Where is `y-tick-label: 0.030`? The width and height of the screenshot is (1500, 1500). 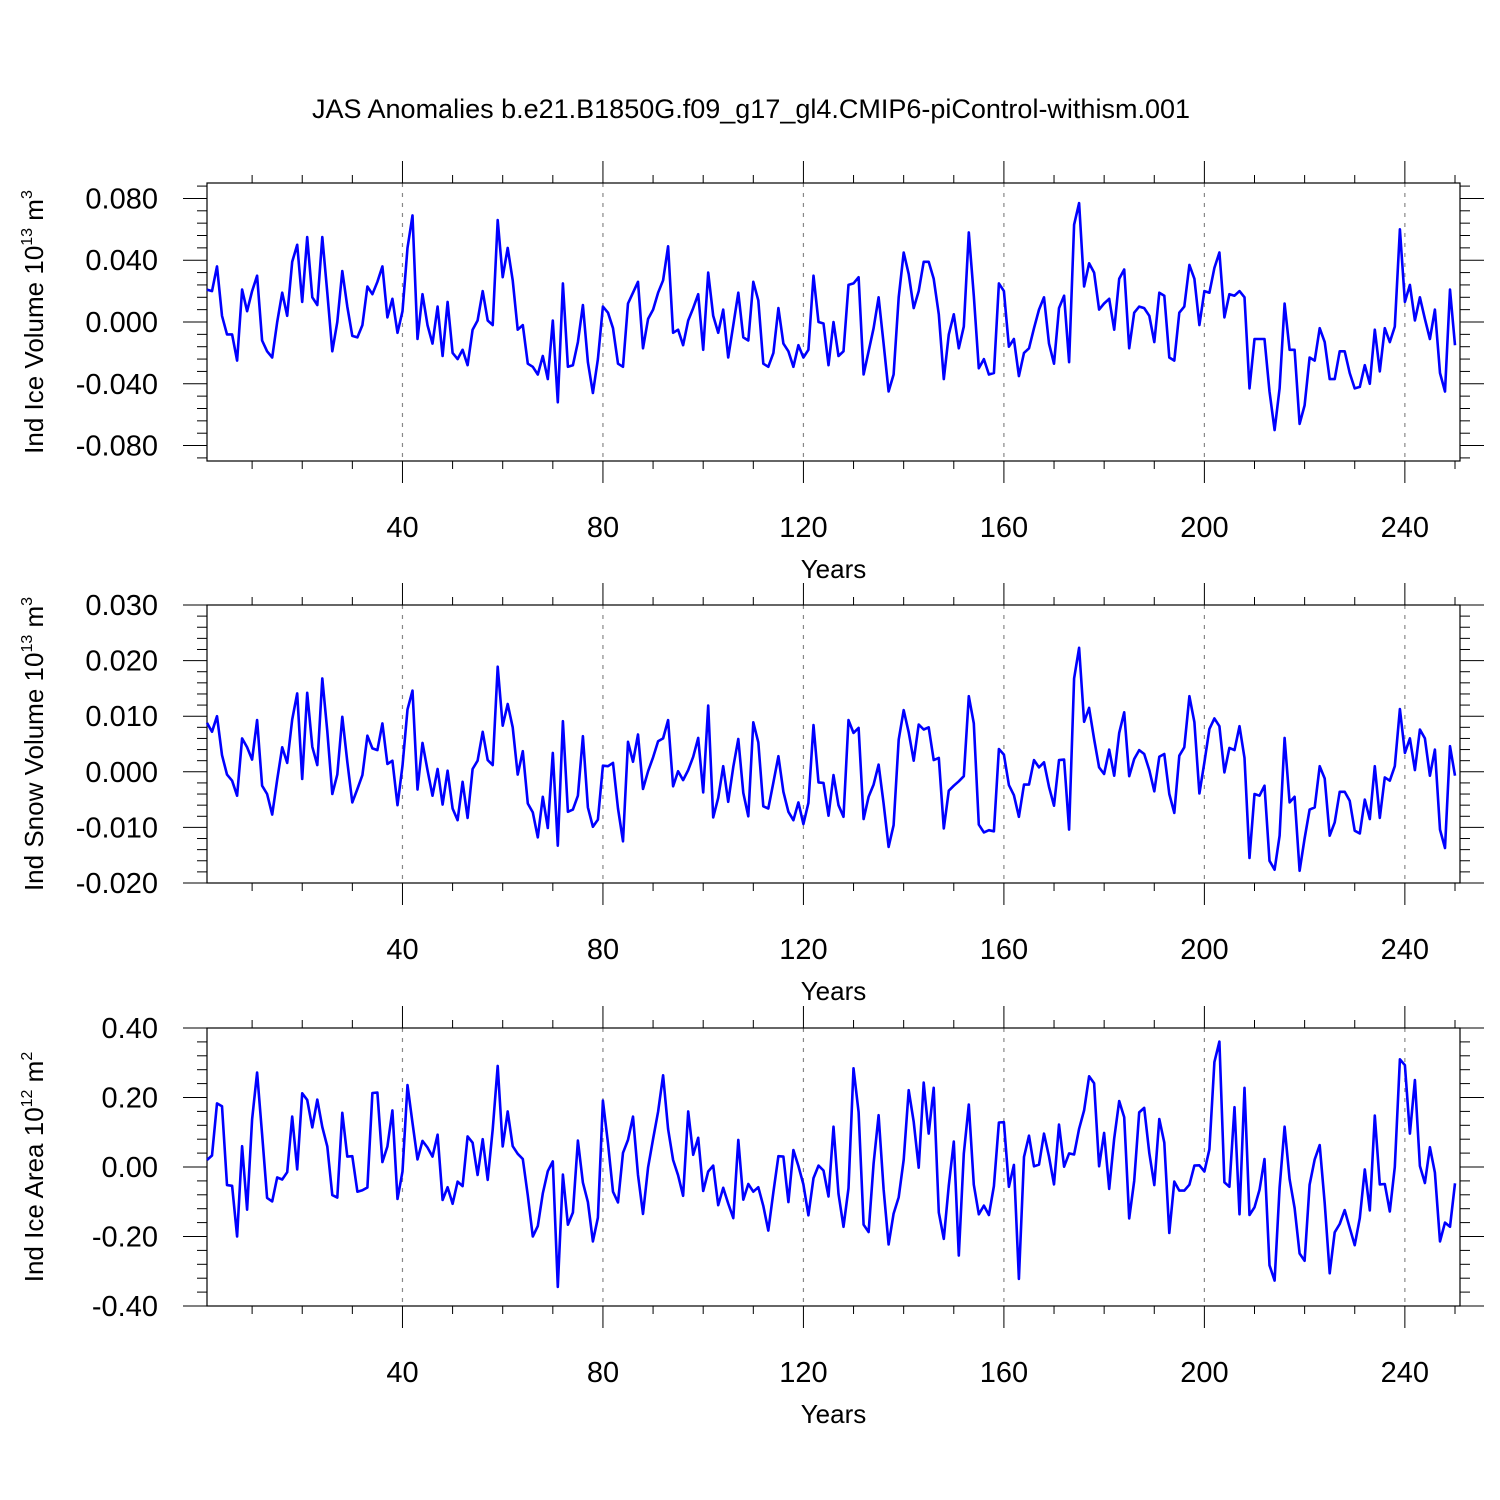 y-tick-label: 0.030 is located at coordinates (121, 606).